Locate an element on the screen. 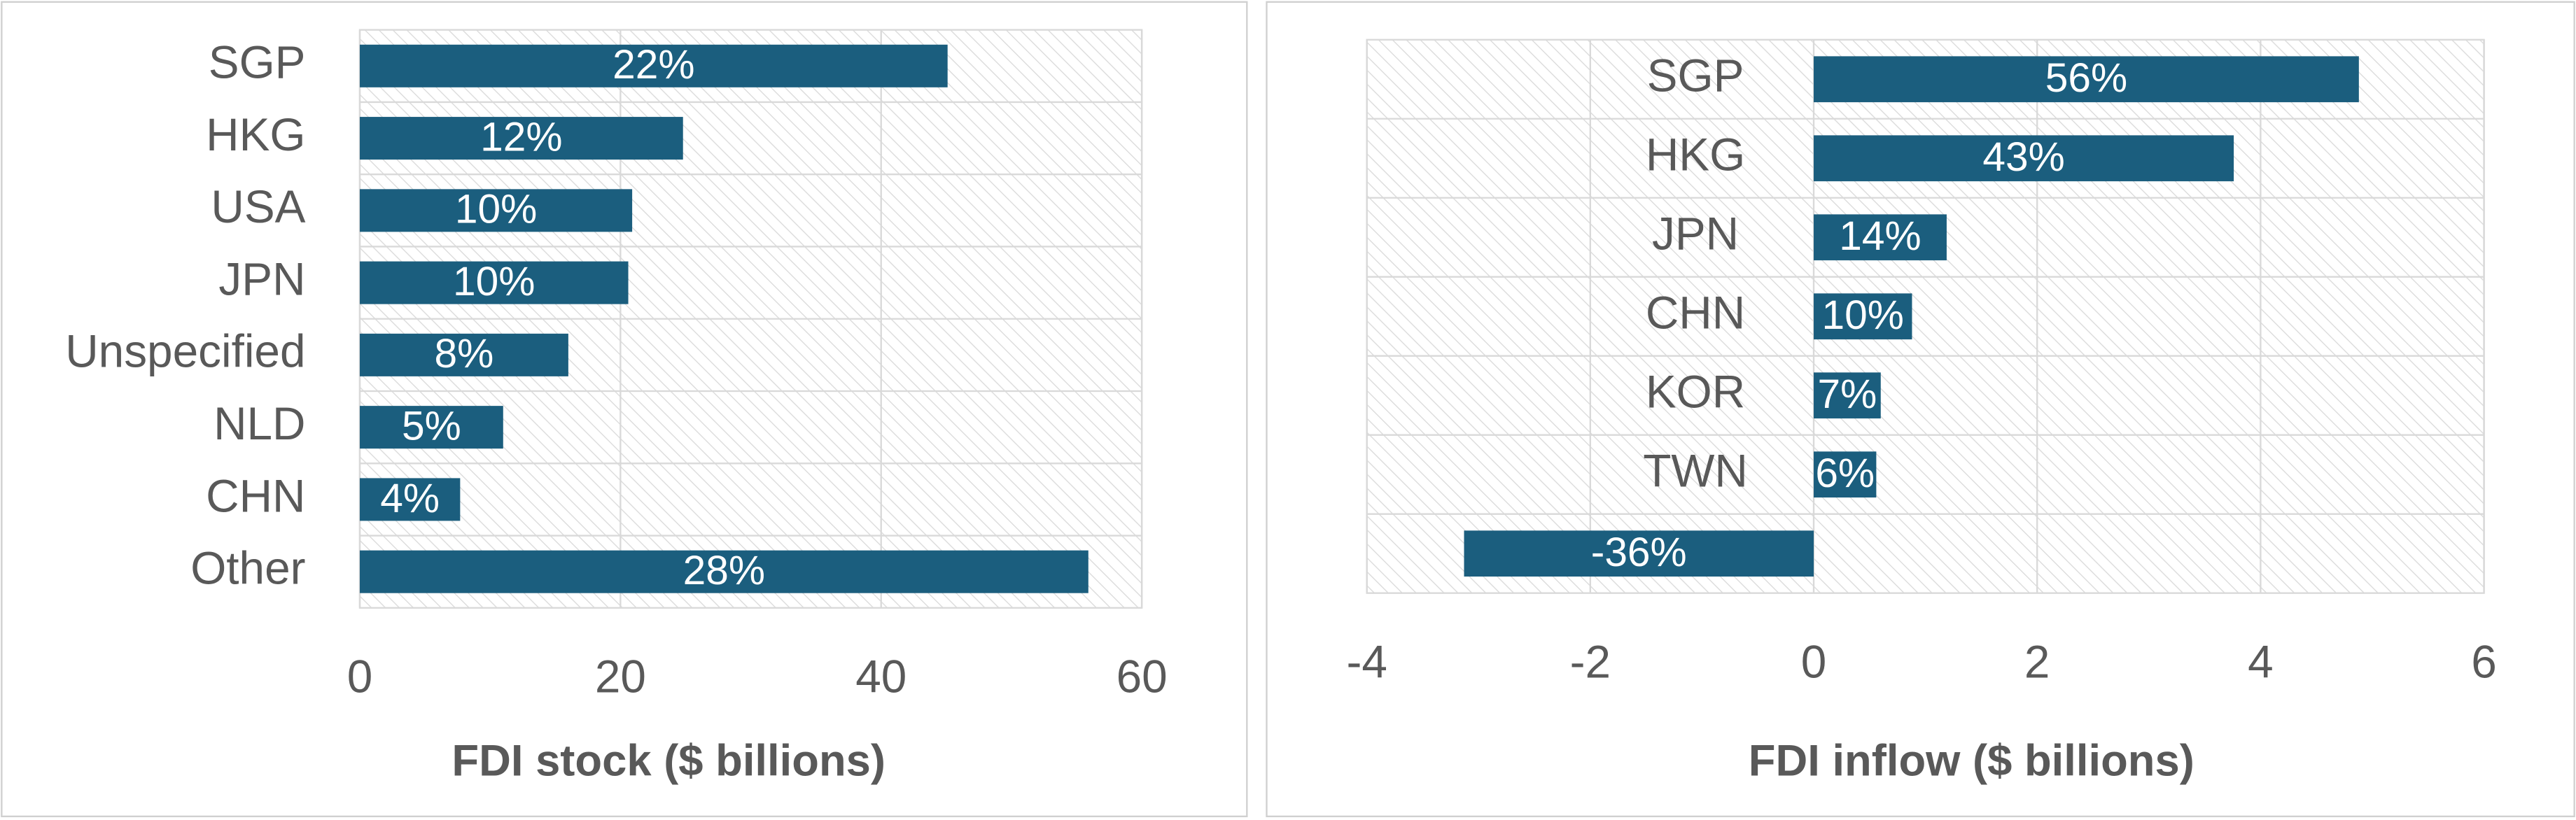 The width and height of the screenshot is (2576, 820). x-tick-label: -2 is located at coordinates (1590, 661).